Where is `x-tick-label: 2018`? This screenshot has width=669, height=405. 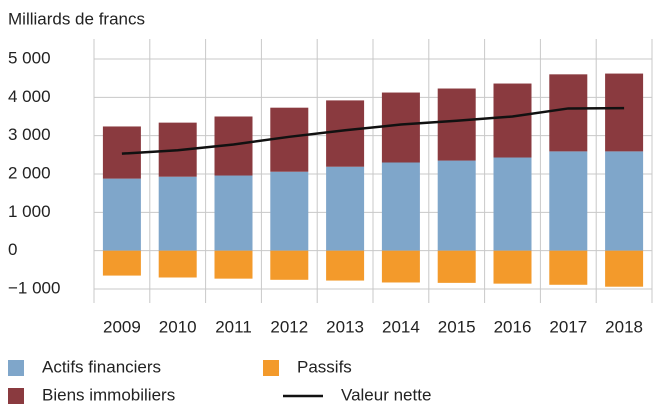
x-tick-label: 2018 is located at coordinates (624, 326).